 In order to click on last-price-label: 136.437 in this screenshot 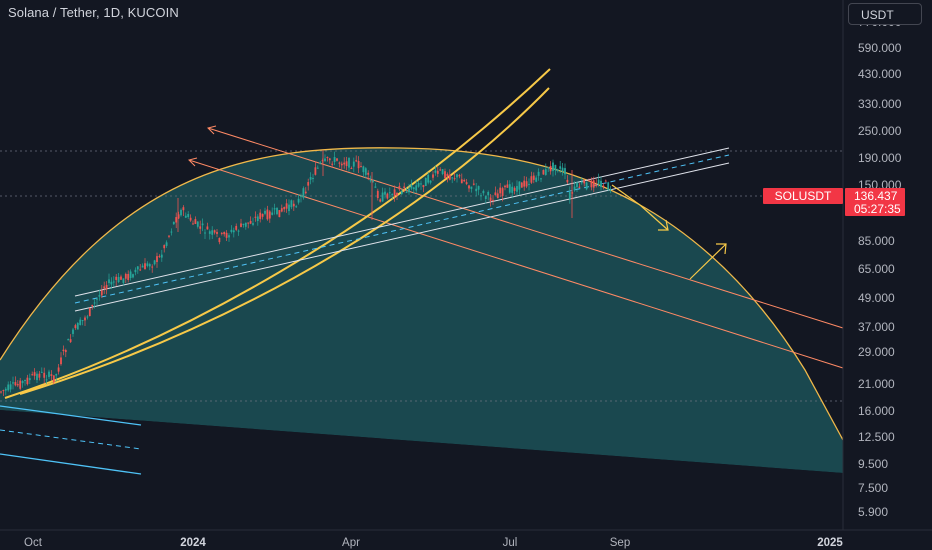, I will do `click(876, 196)`.